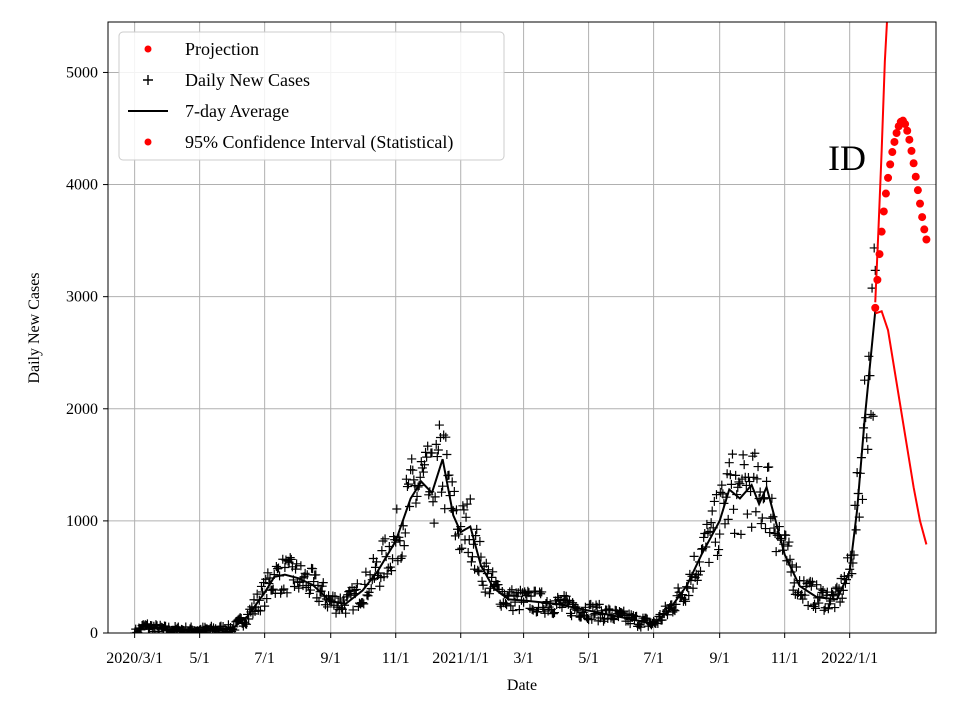  I want to click on x-tick-label: 7/1, so click(264, 658).